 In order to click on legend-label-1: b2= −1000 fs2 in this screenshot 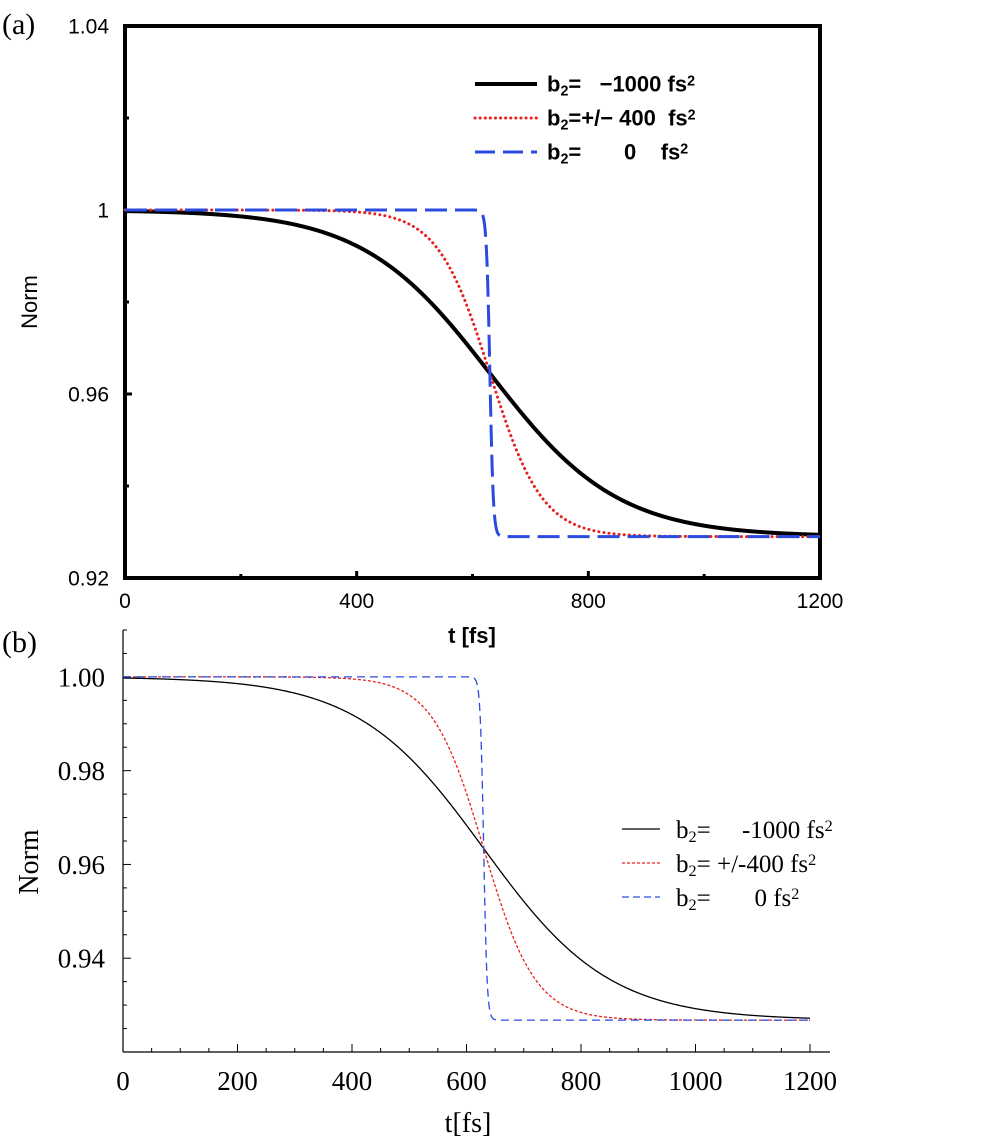, I will do `click(621, 86)`.